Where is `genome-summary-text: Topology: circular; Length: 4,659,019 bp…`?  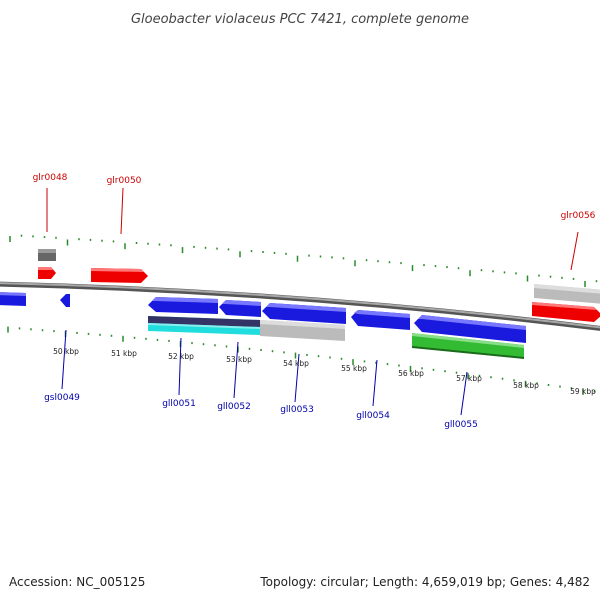 genome-summary-text: Topology: circular; Length: 4,659,019 bp… is located at coordinates (424, 582).